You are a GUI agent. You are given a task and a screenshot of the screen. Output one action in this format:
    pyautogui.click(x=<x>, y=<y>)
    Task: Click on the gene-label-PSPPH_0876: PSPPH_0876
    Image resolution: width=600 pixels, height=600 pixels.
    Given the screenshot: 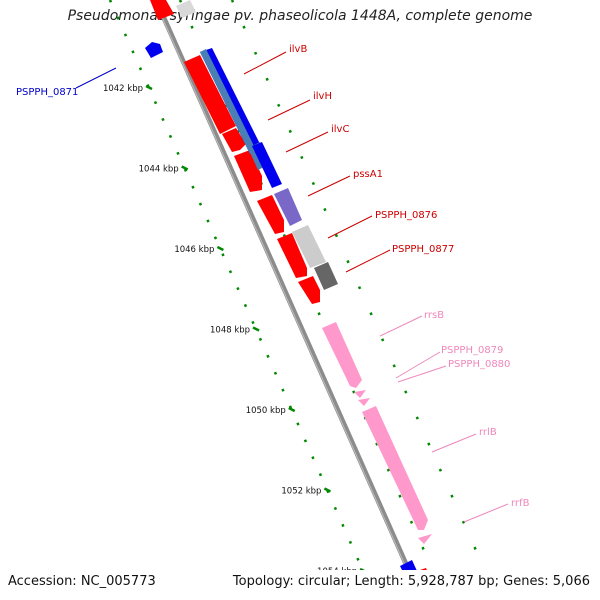 What is the action you would take?
    pyautogui.click(x=406, y=215)
    